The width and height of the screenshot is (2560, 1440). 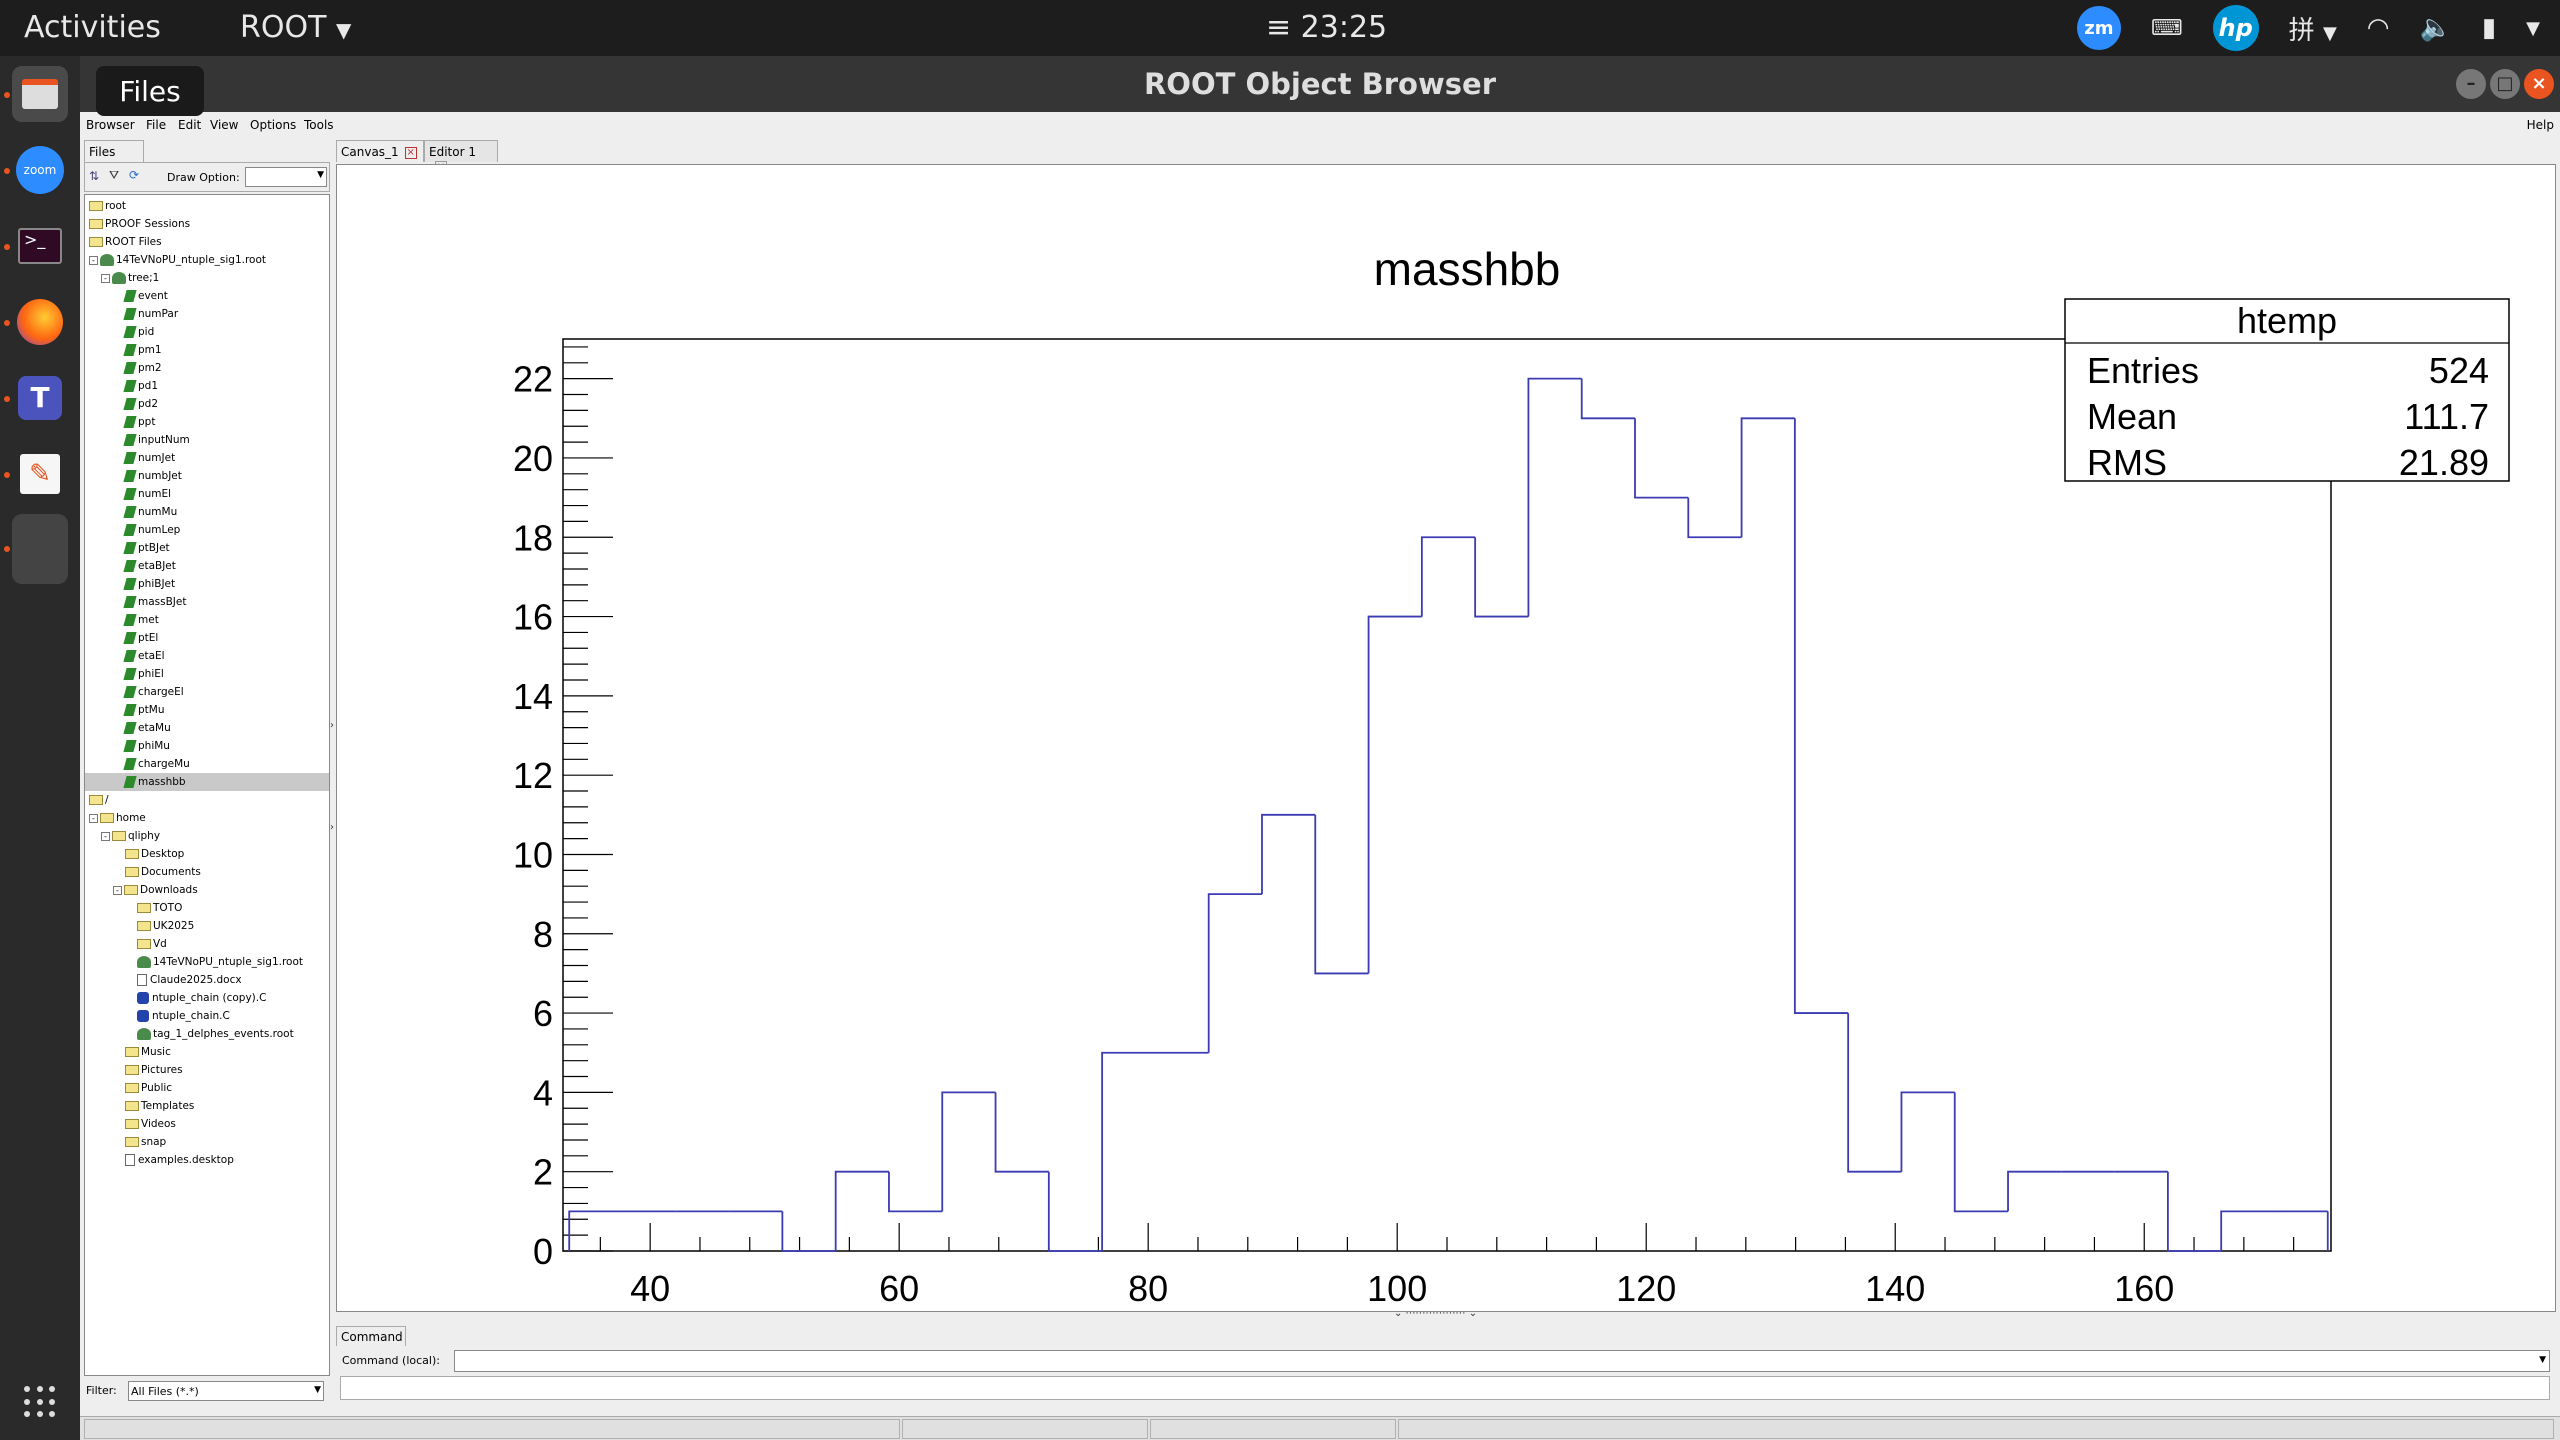 What do you see at coordinates (2378, 28) in the screenshot?
I see `wifi-icon: ◠` at bounding box center [2378, 28].